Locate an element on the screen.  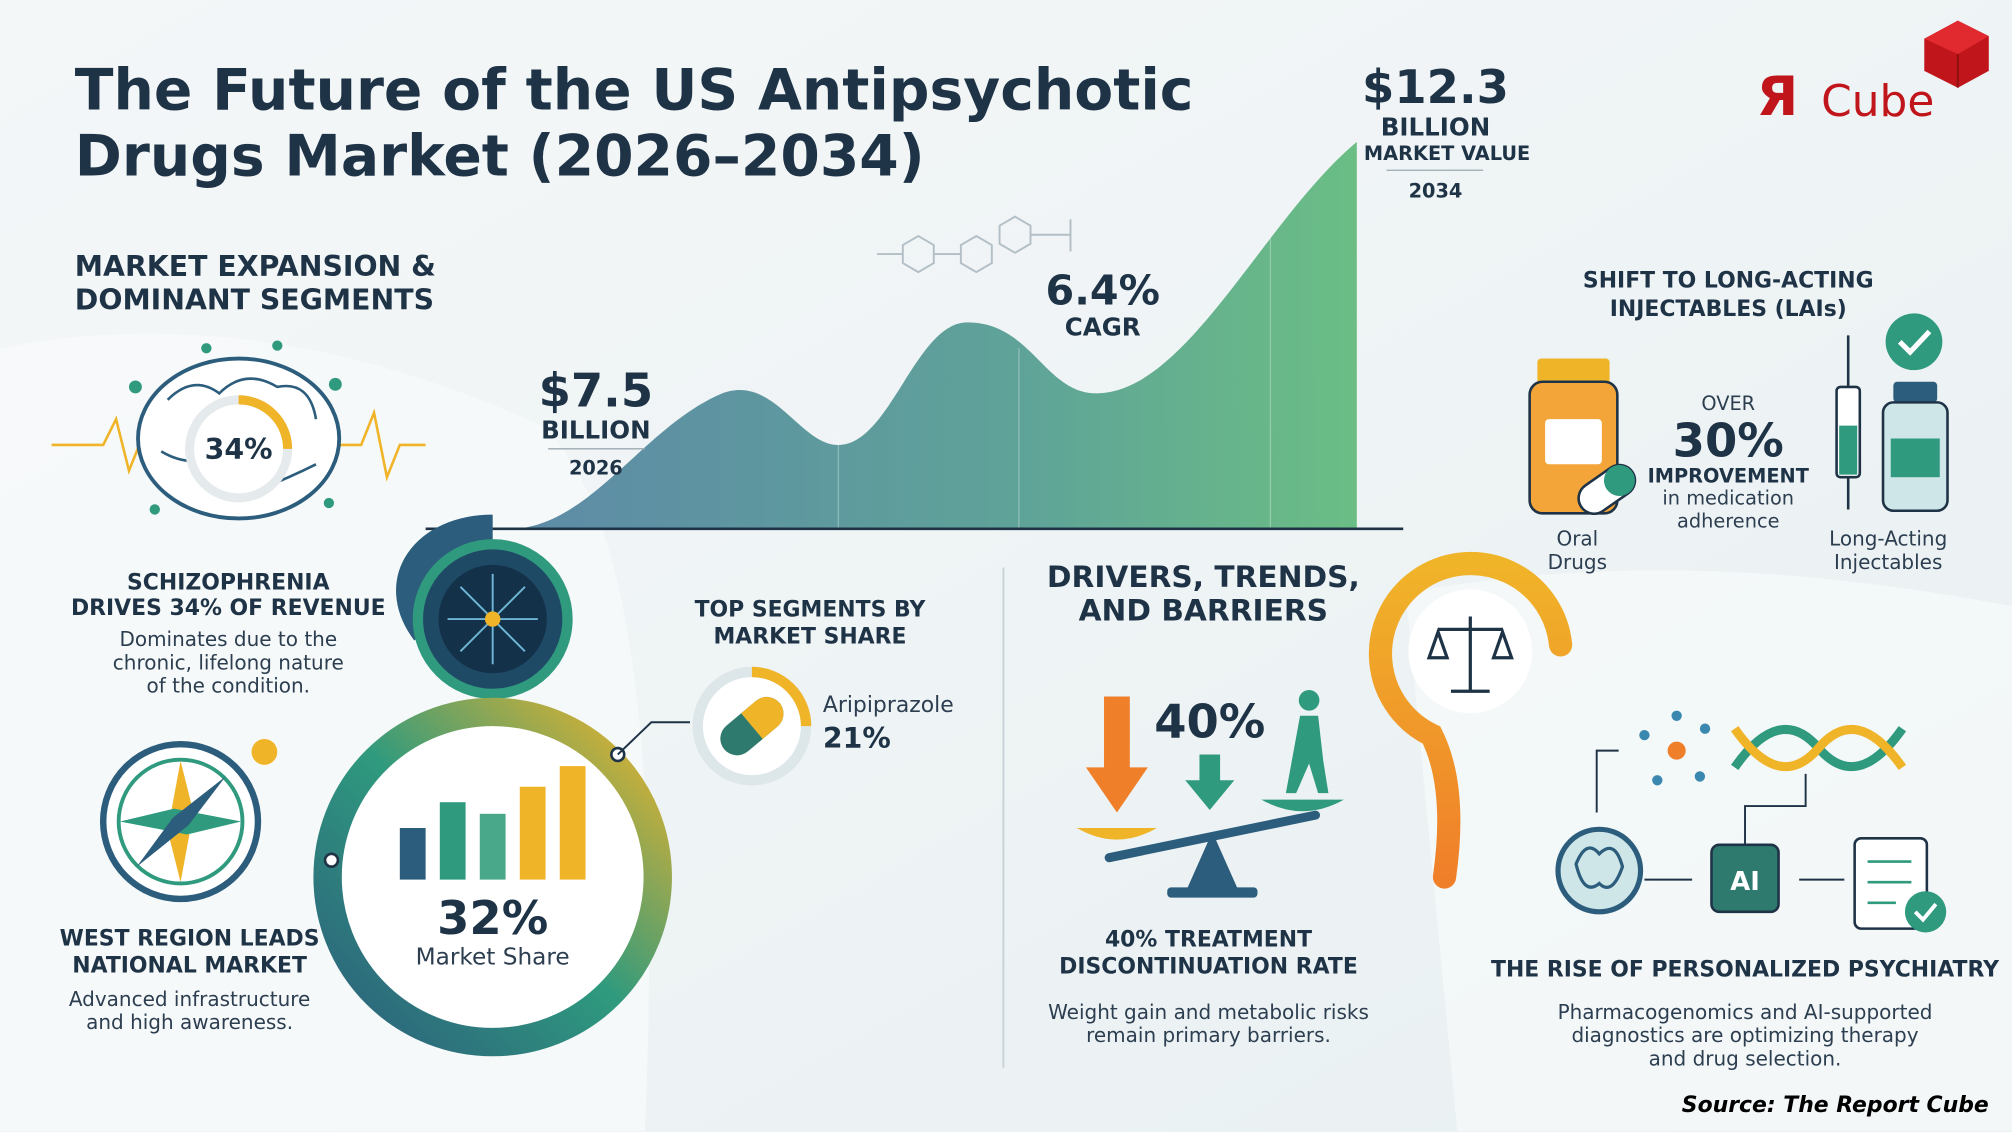
body-text: remain primary barriers. is located at coordinates (1208, 1035).